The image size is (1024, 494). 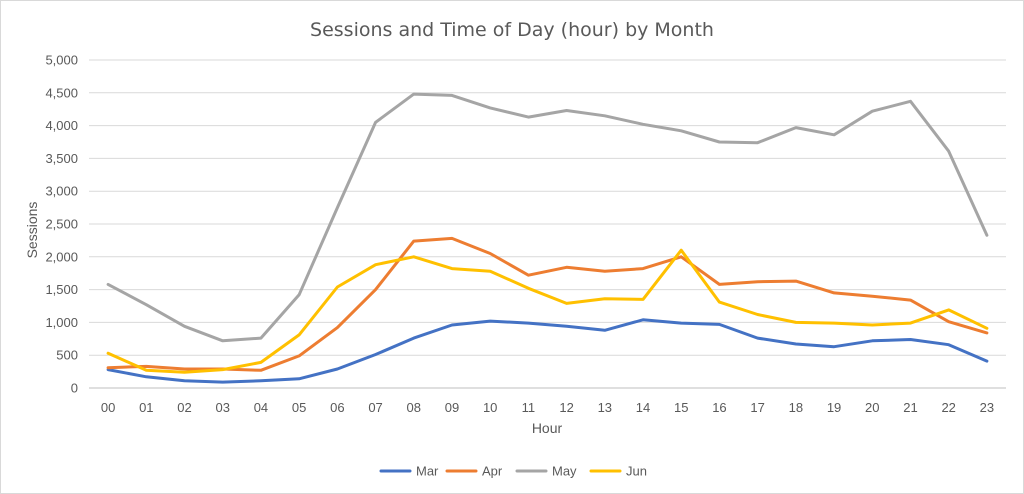 I want to click on x-tick-label: 20, so click(x=872, y=407).